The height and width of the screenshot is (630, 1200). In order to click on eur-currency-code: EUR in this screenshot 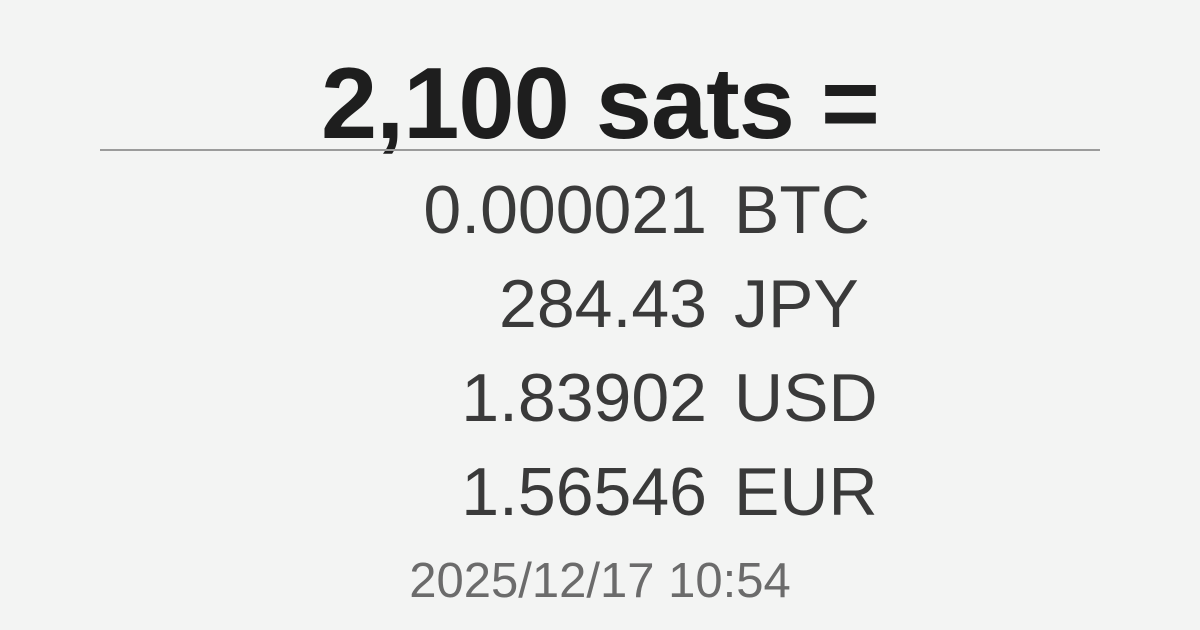, I will do `click(806, 492)`.